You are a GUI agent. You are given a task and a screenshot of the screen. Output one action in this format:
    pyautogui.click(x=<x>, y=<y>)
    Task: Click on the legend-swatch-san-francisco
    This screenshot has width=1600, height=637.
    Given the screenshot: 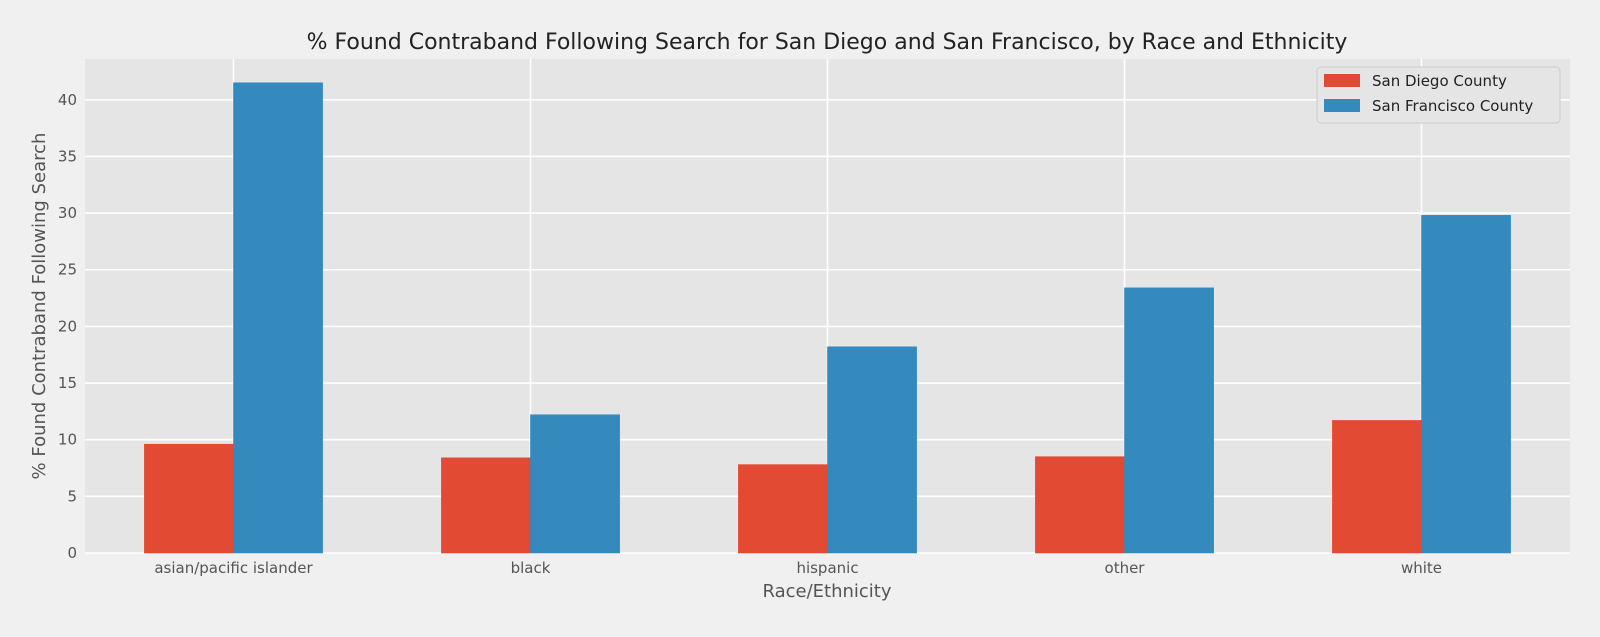 What is the action you would take?
    pyautogui.click(x=1342, y=105)
    